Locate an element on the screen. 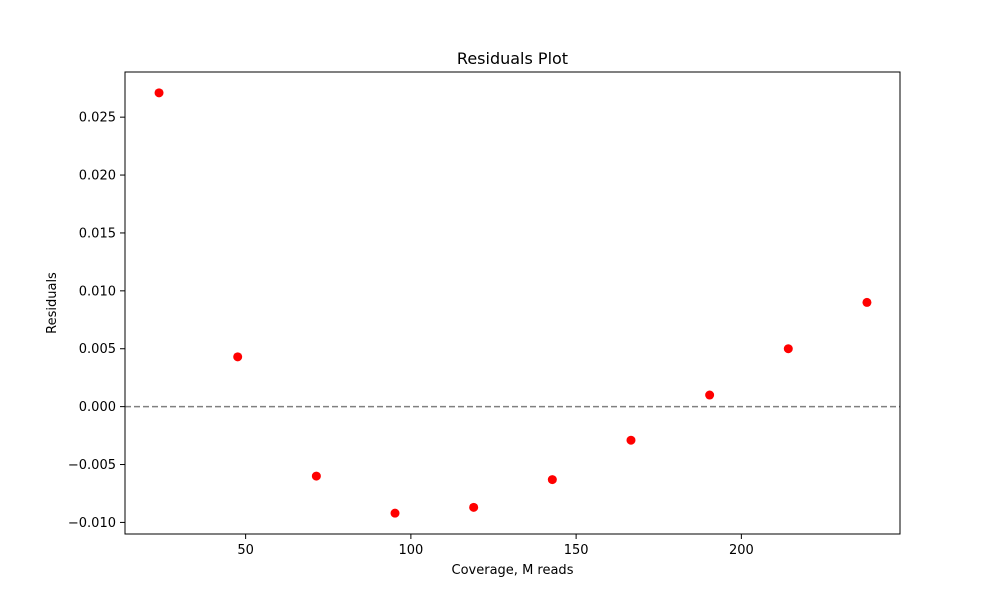 Image resolution: width=1000 pixels, height=600 pixels. y-tick-label: −0.010 is located at coordinates (92, 523).